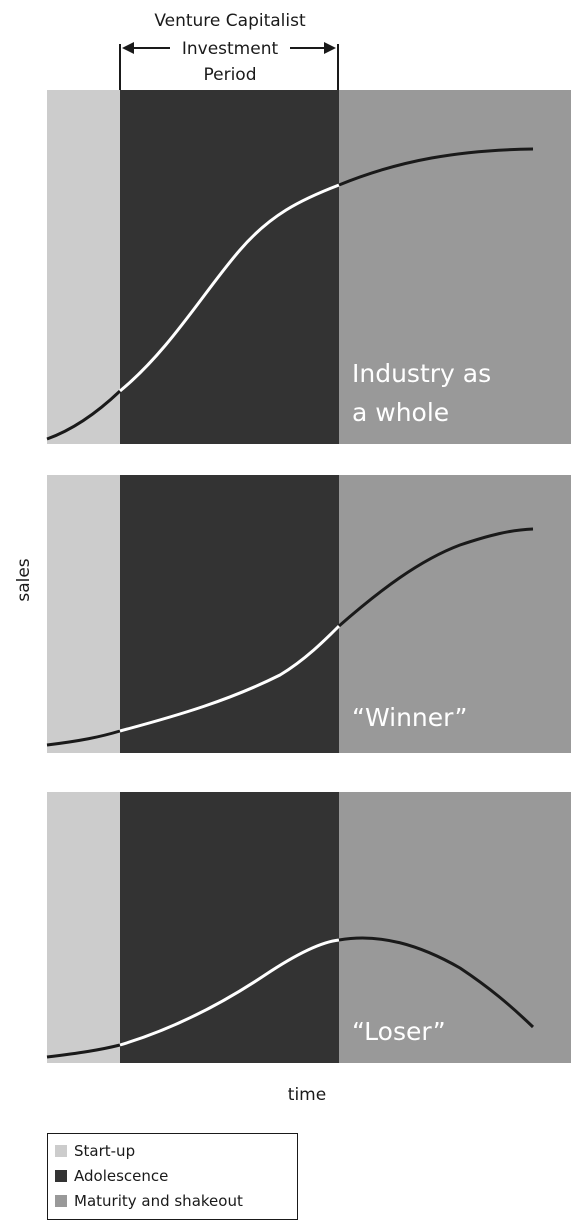  What do you see at coordinates (121, 1176) in the screenshot?
I see `legend-label-adolescence: Adolescence` at bounding box center [121, 1176].